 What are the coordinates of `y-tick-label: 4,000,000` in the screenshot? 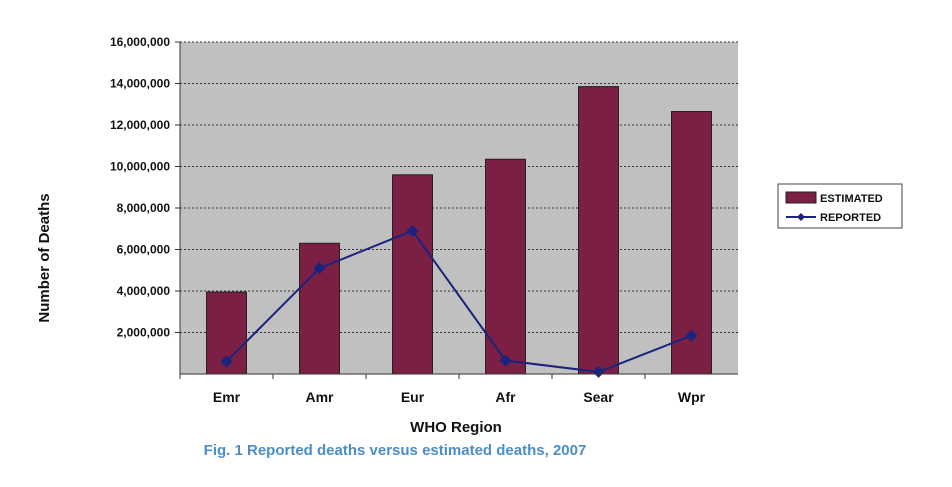 It's located at (144, 291).